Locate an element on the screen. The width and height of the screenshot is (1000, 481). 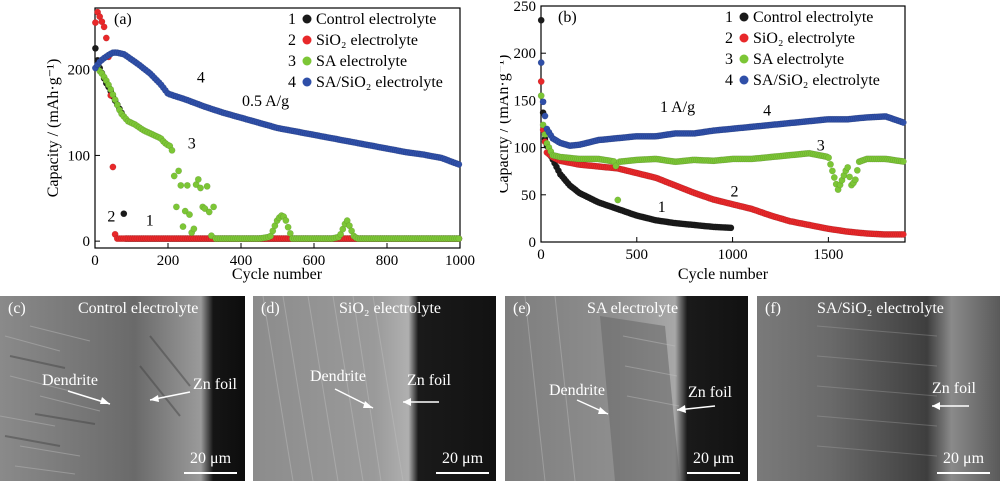
x-tick-label: 400 is located at coordinates (241, 261).